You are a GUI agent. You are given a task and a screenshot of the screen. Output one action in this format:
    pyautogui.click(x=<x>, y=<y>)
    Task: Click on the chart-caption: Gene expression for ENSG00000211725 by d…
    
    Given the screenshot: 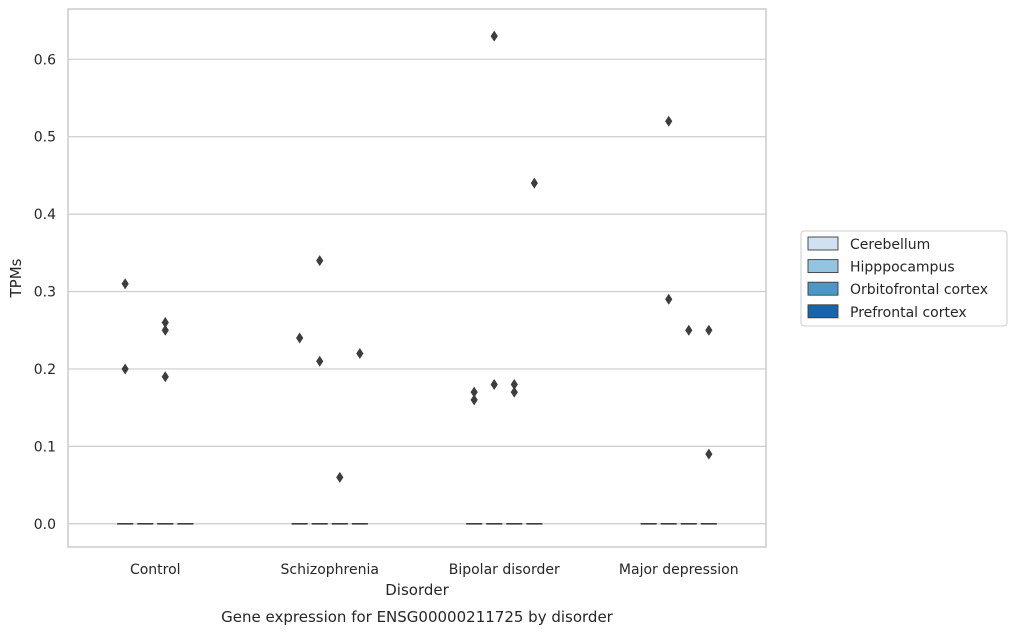 What is the action you would take?
    pyautogui.click(x=417, y=617)
    